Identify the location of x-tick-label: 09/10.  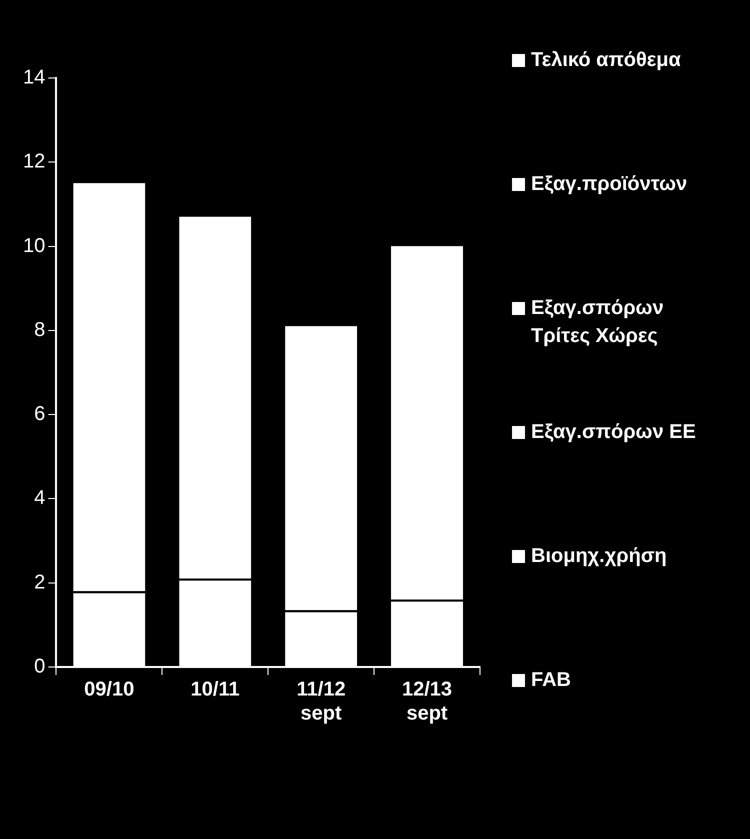
(109, 689).